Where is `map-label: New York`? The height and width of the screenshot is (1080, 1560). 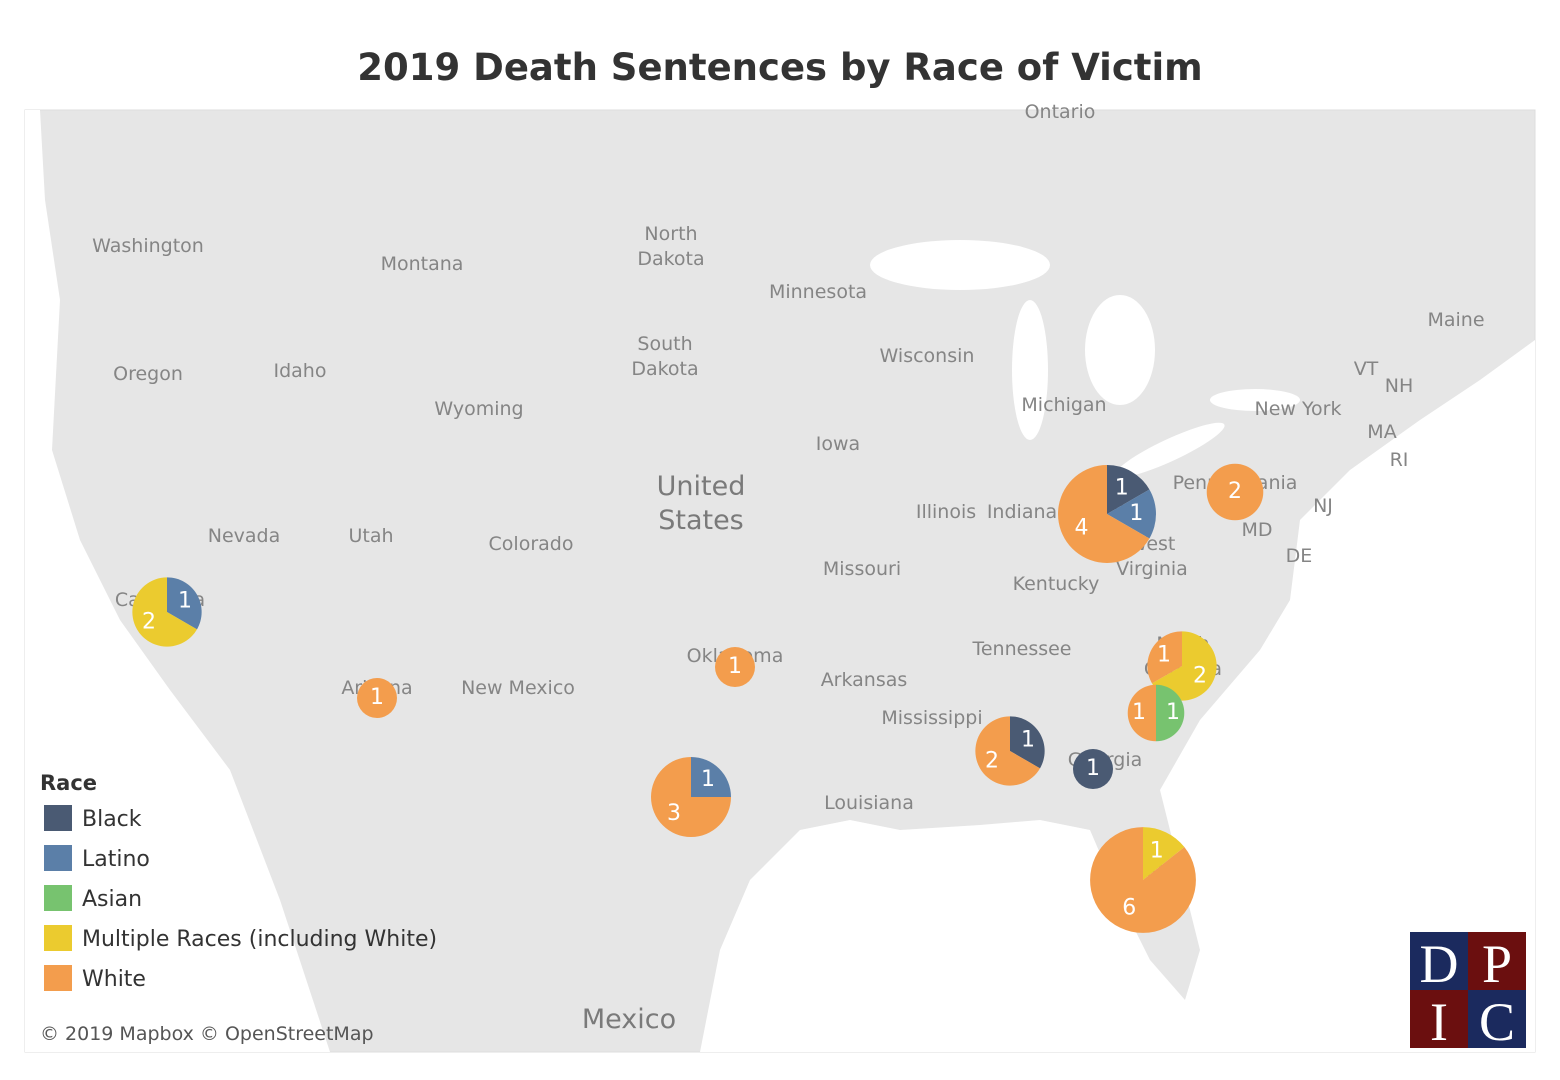
map-label: New York is located at coordinates (1297, 409).